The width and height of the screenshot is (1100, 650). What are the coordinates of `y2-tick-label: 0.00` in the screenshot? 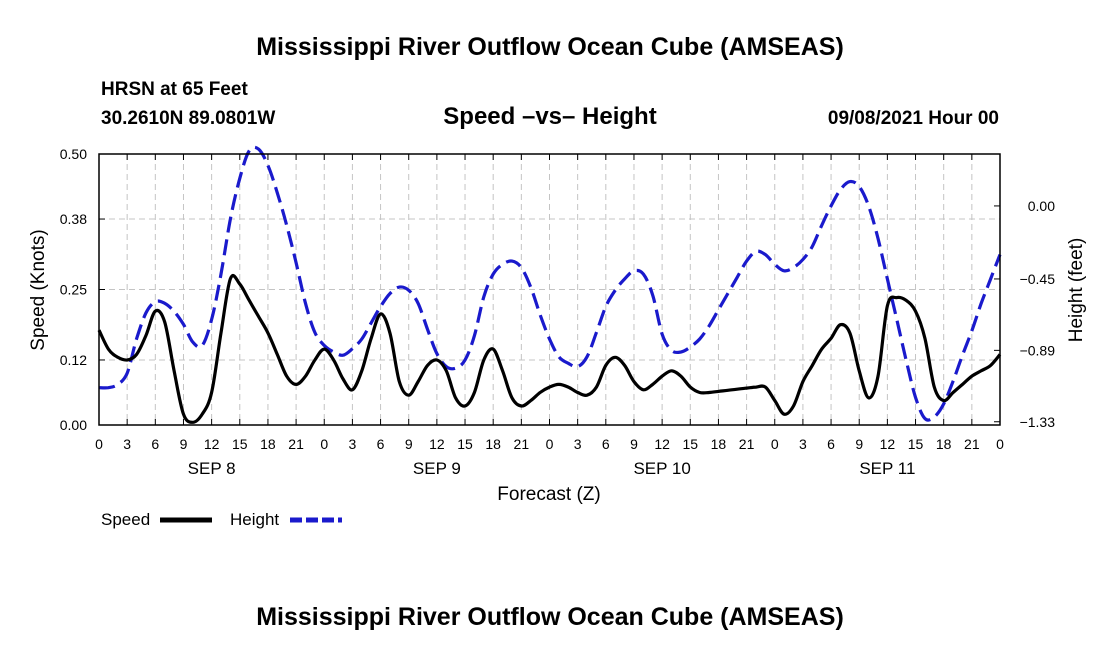 It's located at (1041, 206).